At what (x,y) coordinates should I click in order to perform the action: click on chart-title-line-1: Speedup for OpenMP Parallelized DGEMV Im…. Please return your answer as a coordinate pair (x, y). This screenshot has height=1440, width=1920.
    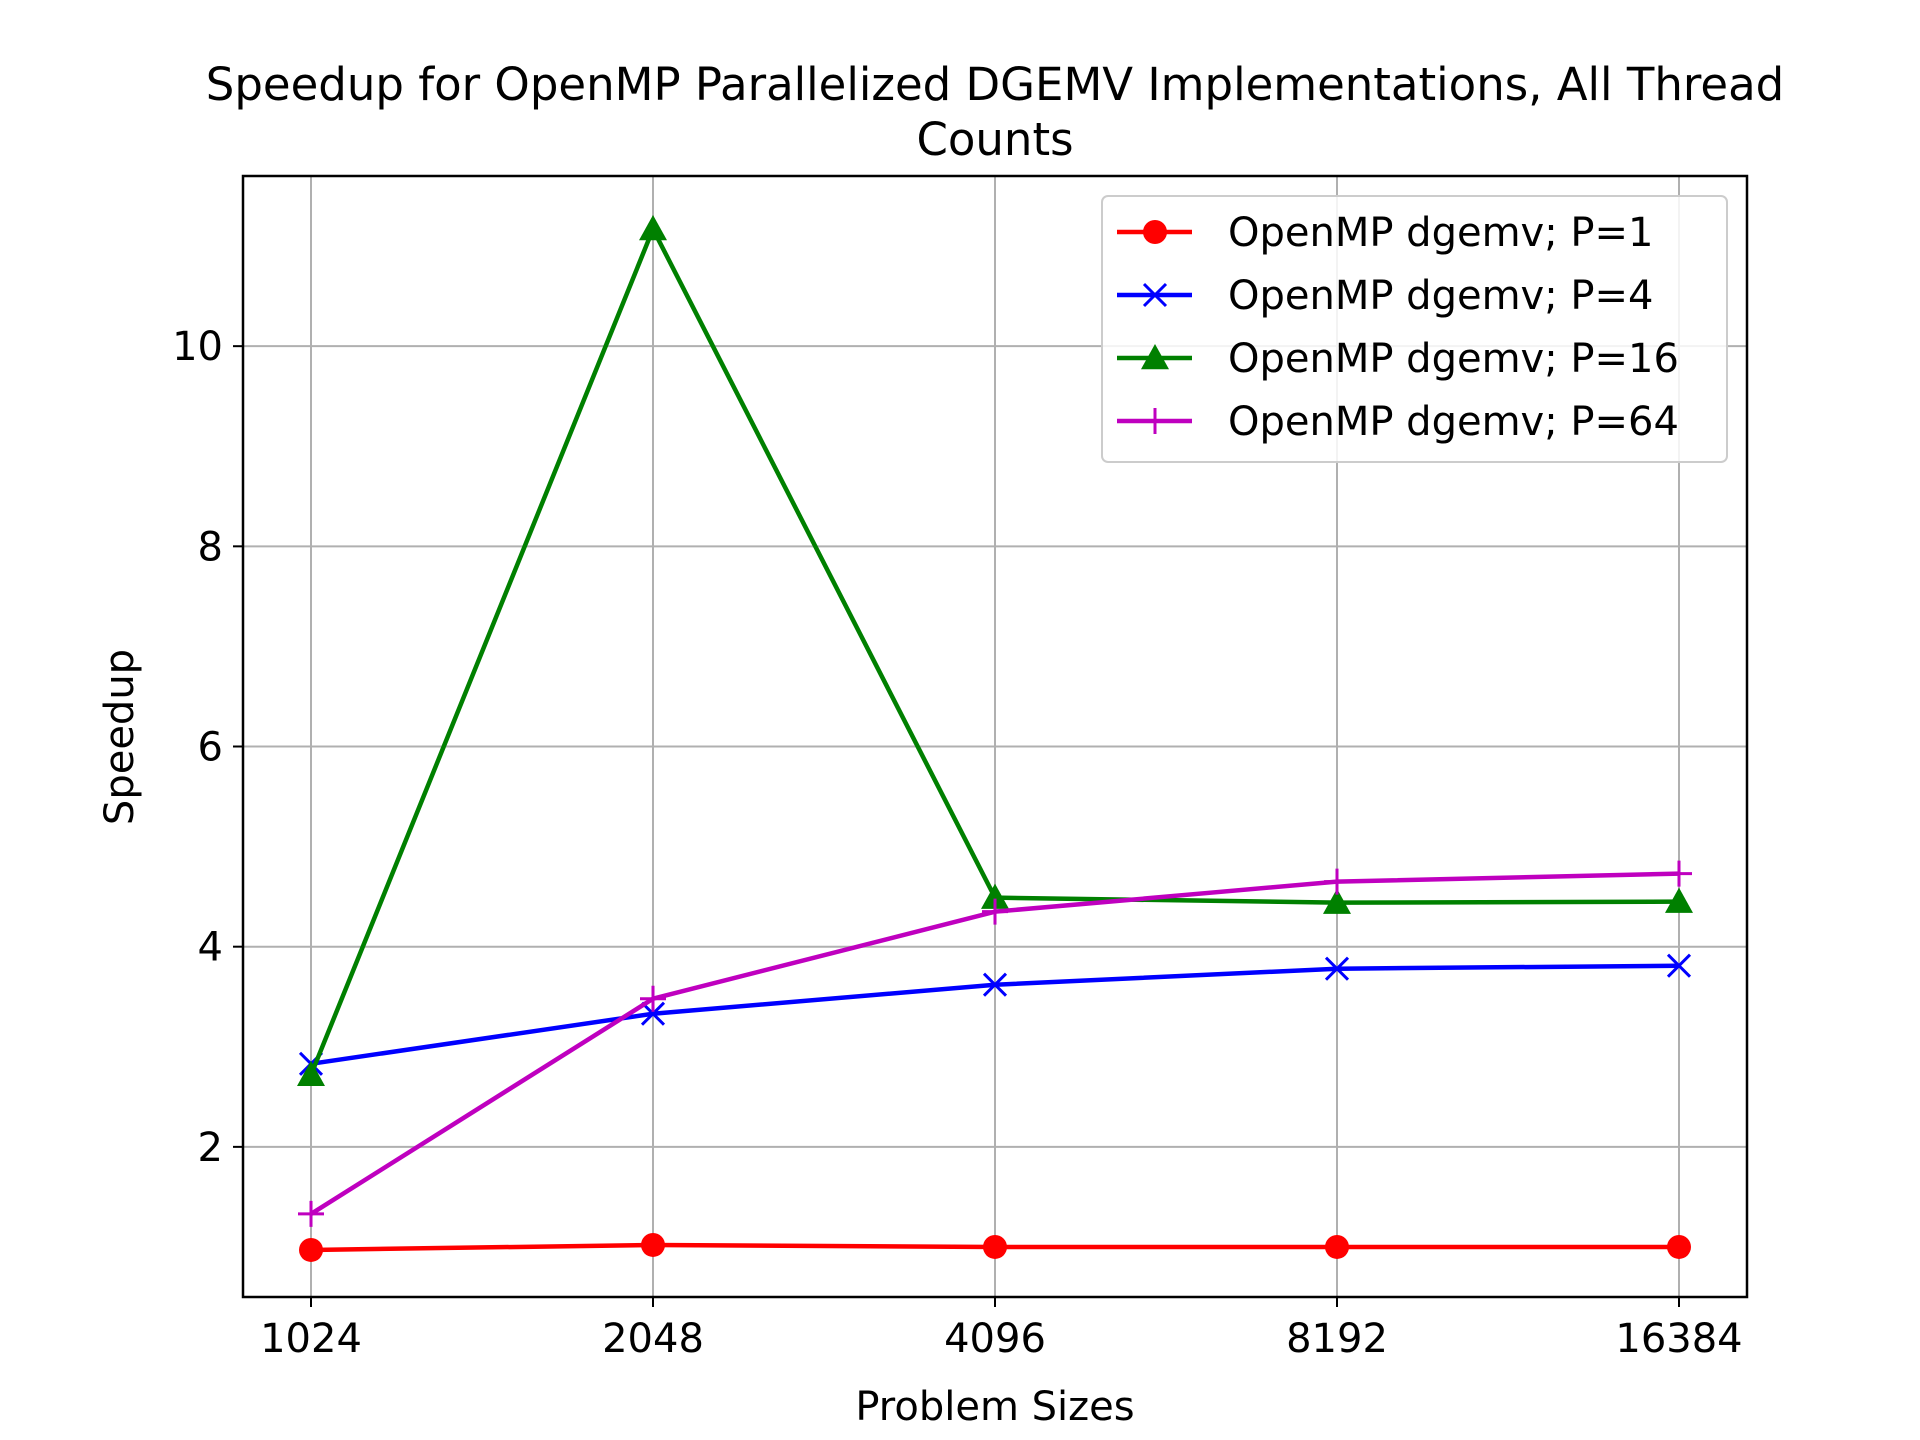
    Looking at the image, I should click on (995, 84).